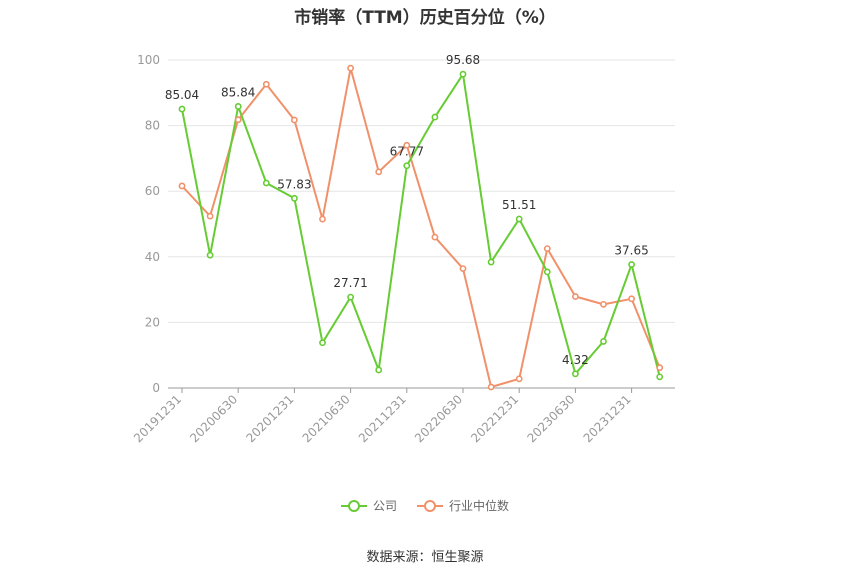  What do you see at coordinates (631, 251) in the screenshot?
I see `data-label: 37.65` at bounding box center [631, 251].